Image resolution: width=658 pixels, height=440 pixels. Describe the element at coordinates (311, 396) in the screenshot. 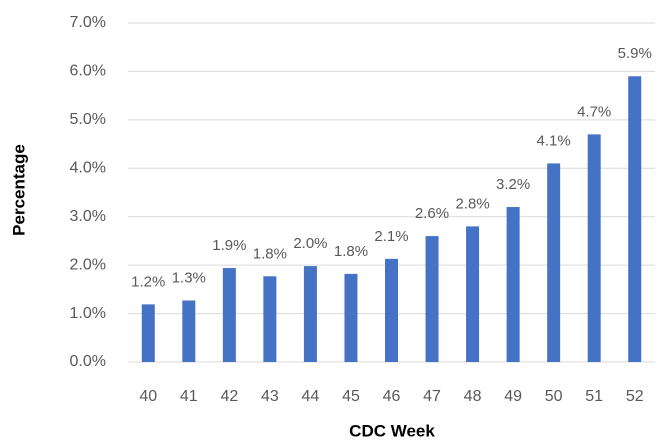

I see `x-tick-label: 44` at that location.